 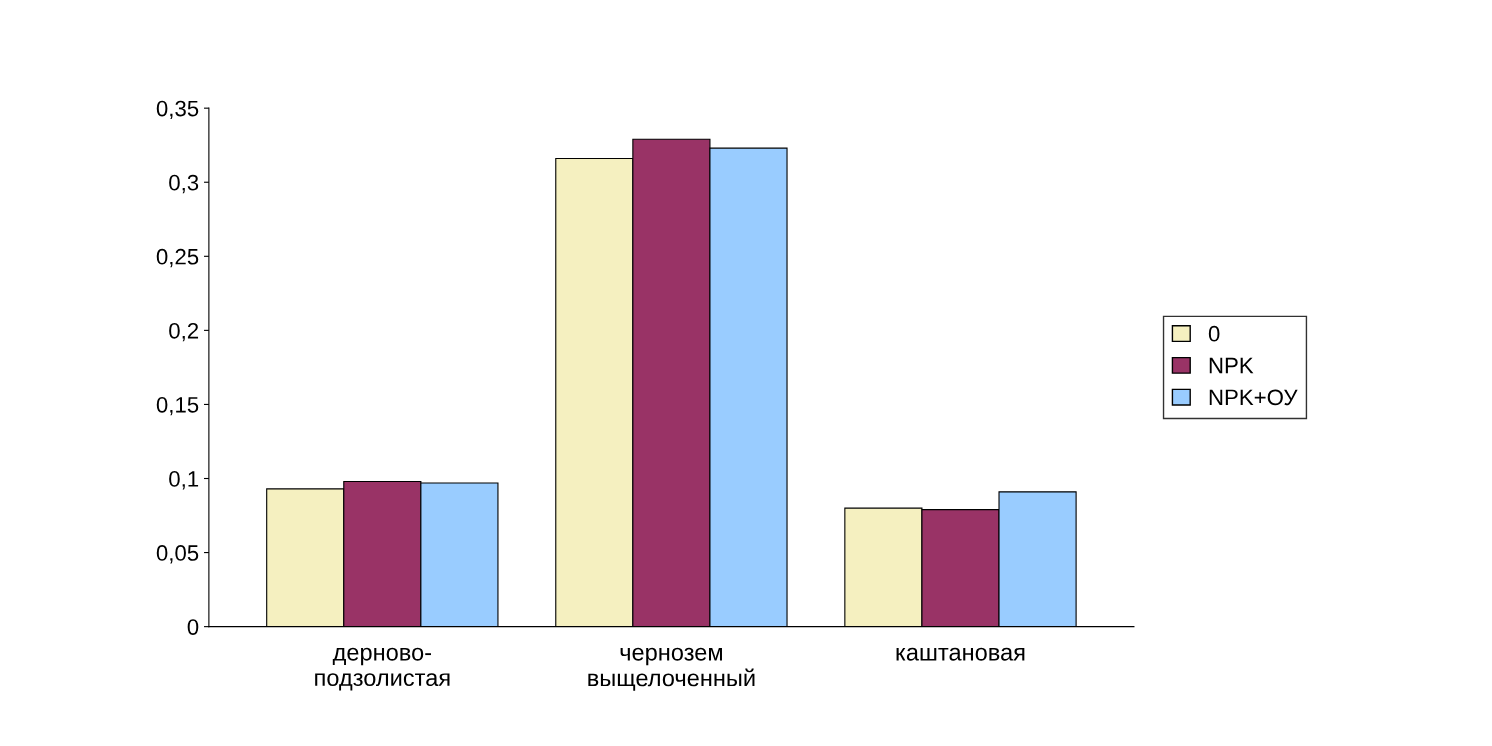 What do you see at coordinates (1253, 397) in the screenshot?
I see `legend-label: NPK+ОУ` at bounding box center [1253, 397].